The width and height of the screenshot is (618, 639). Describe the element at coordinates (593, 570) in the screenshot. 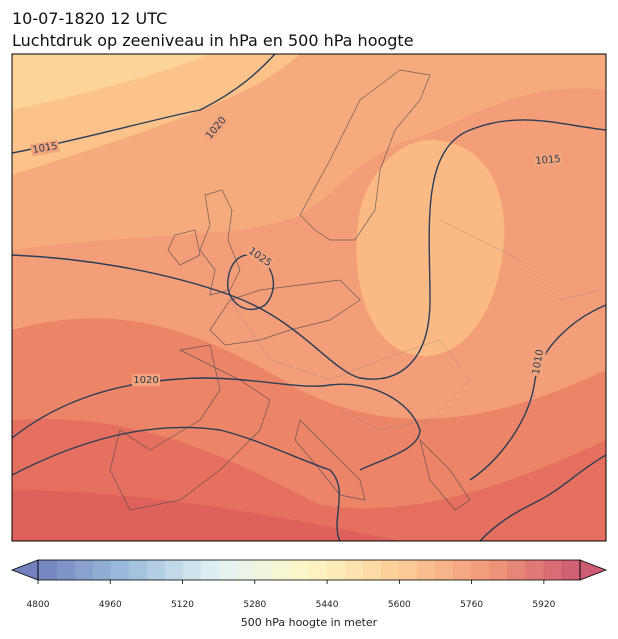

I see `colorbar-extend-high` at that location.